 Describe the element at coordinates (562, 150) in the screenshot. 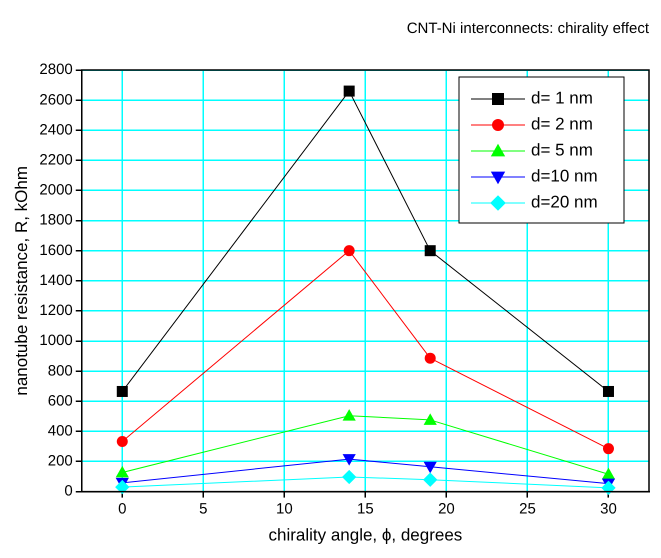

I see `legend-label: d= 5 nm` at that location.